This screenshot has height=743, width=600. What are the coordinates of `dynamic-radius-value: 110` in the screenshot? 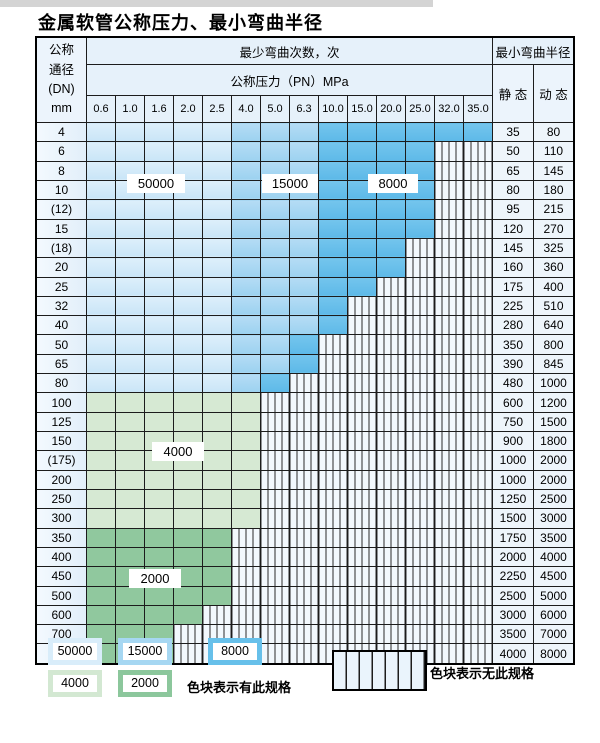 It's located at (554, 151).